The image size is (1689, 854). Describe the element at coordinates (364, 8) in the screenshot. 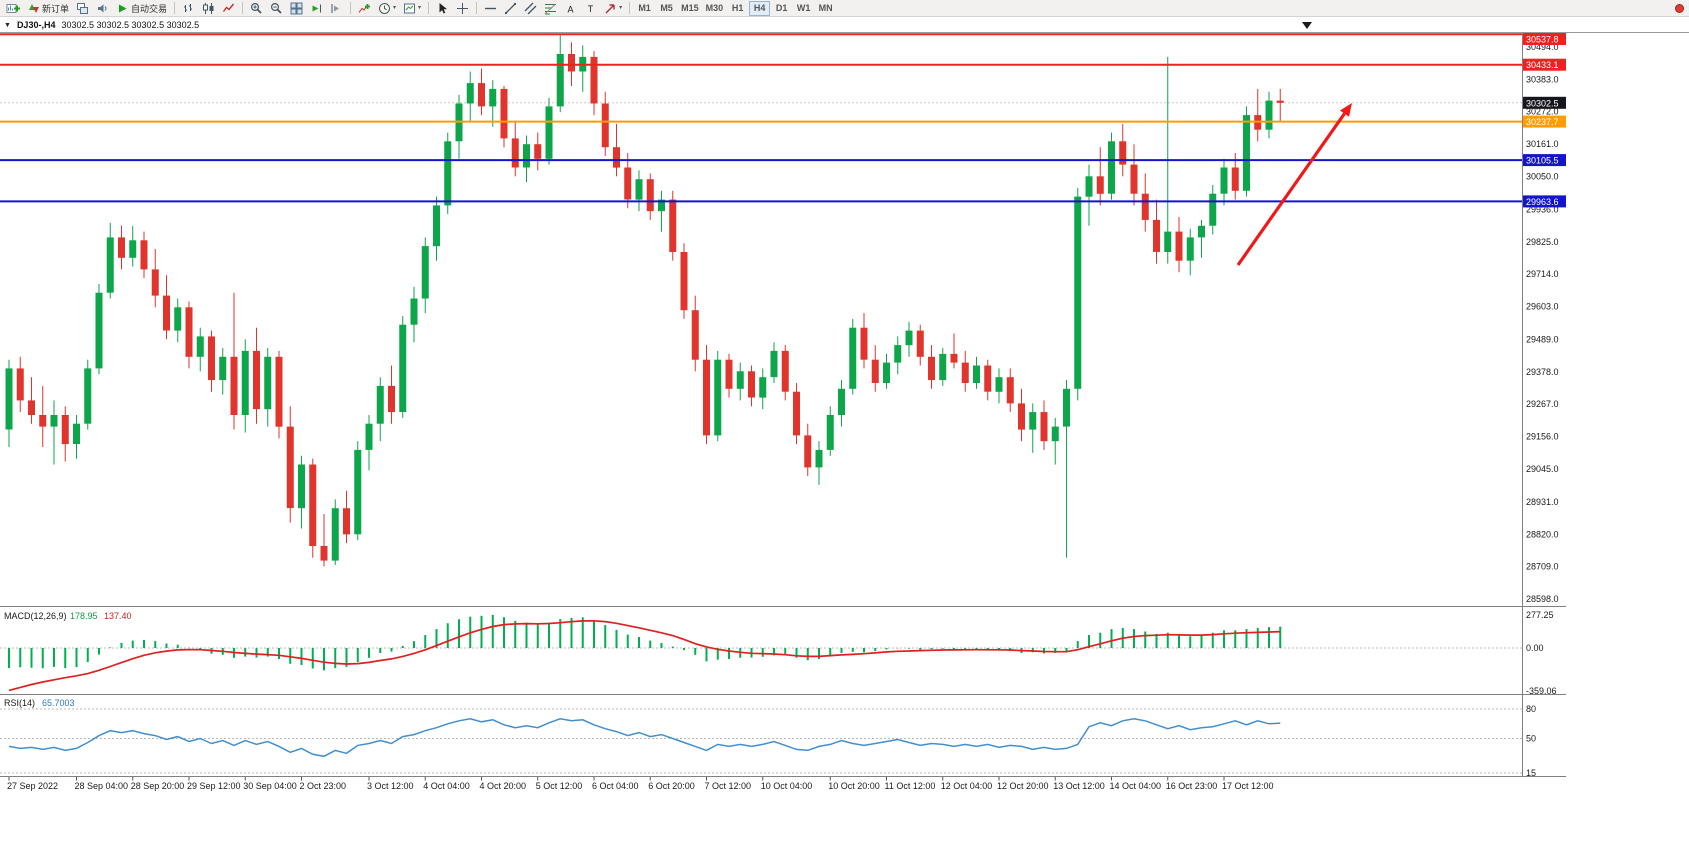

I see `indicators-button` at that location.